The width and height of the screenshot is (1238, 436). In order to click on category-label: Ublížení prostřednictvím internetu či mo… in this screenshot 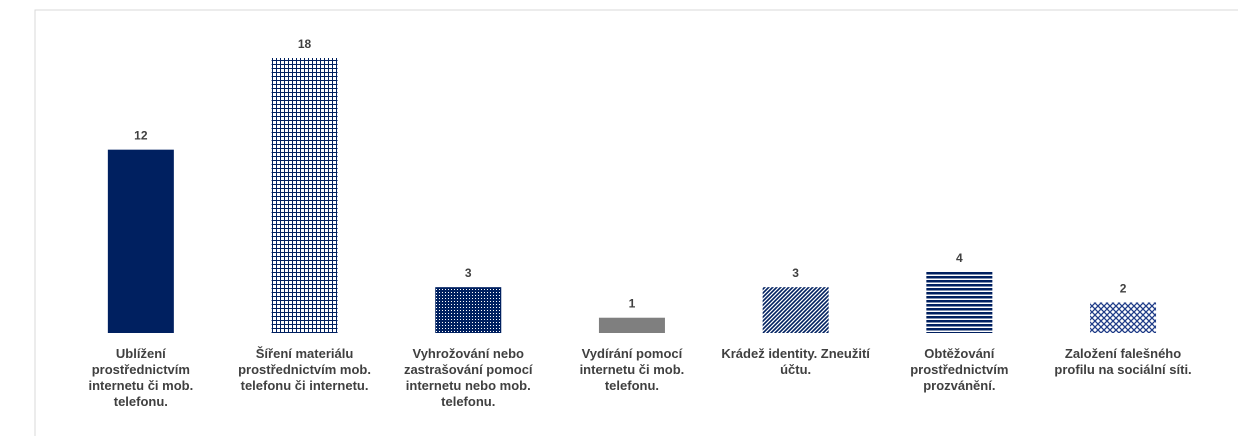, I will do `click(141, 377)`.